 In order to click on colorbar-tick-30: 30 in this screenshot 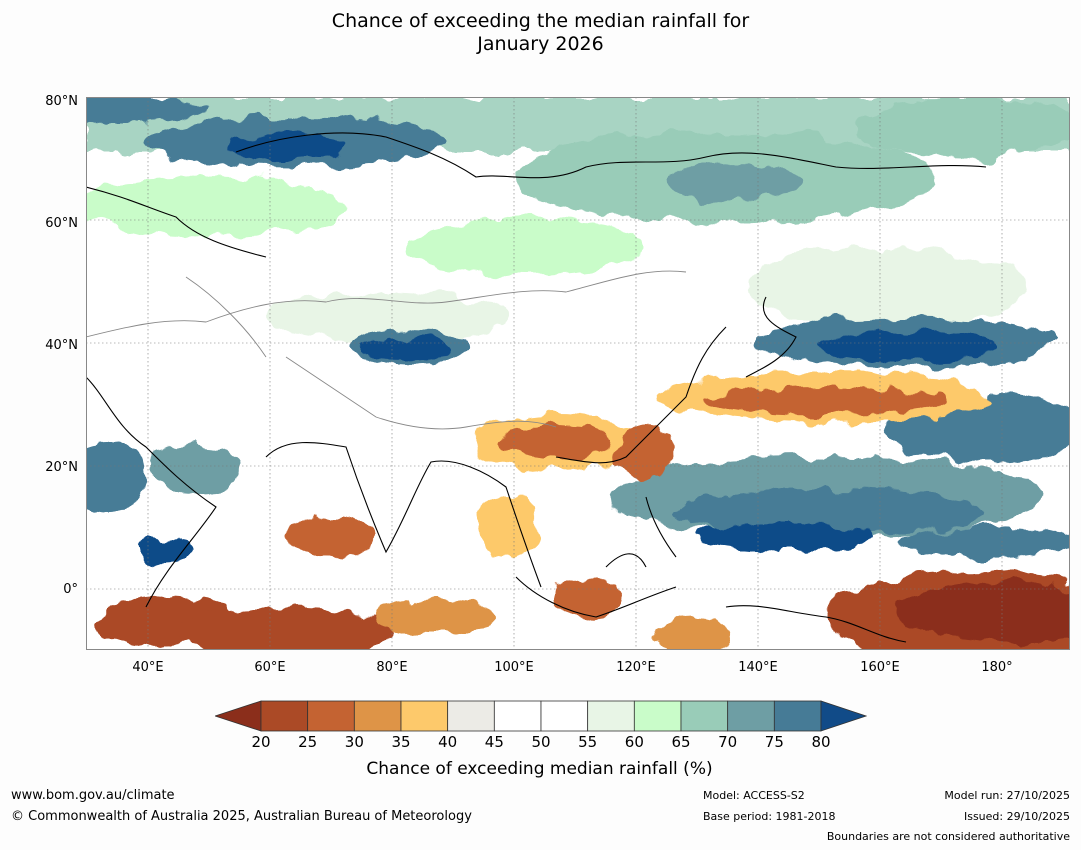, I will do `click(354, 742)`.